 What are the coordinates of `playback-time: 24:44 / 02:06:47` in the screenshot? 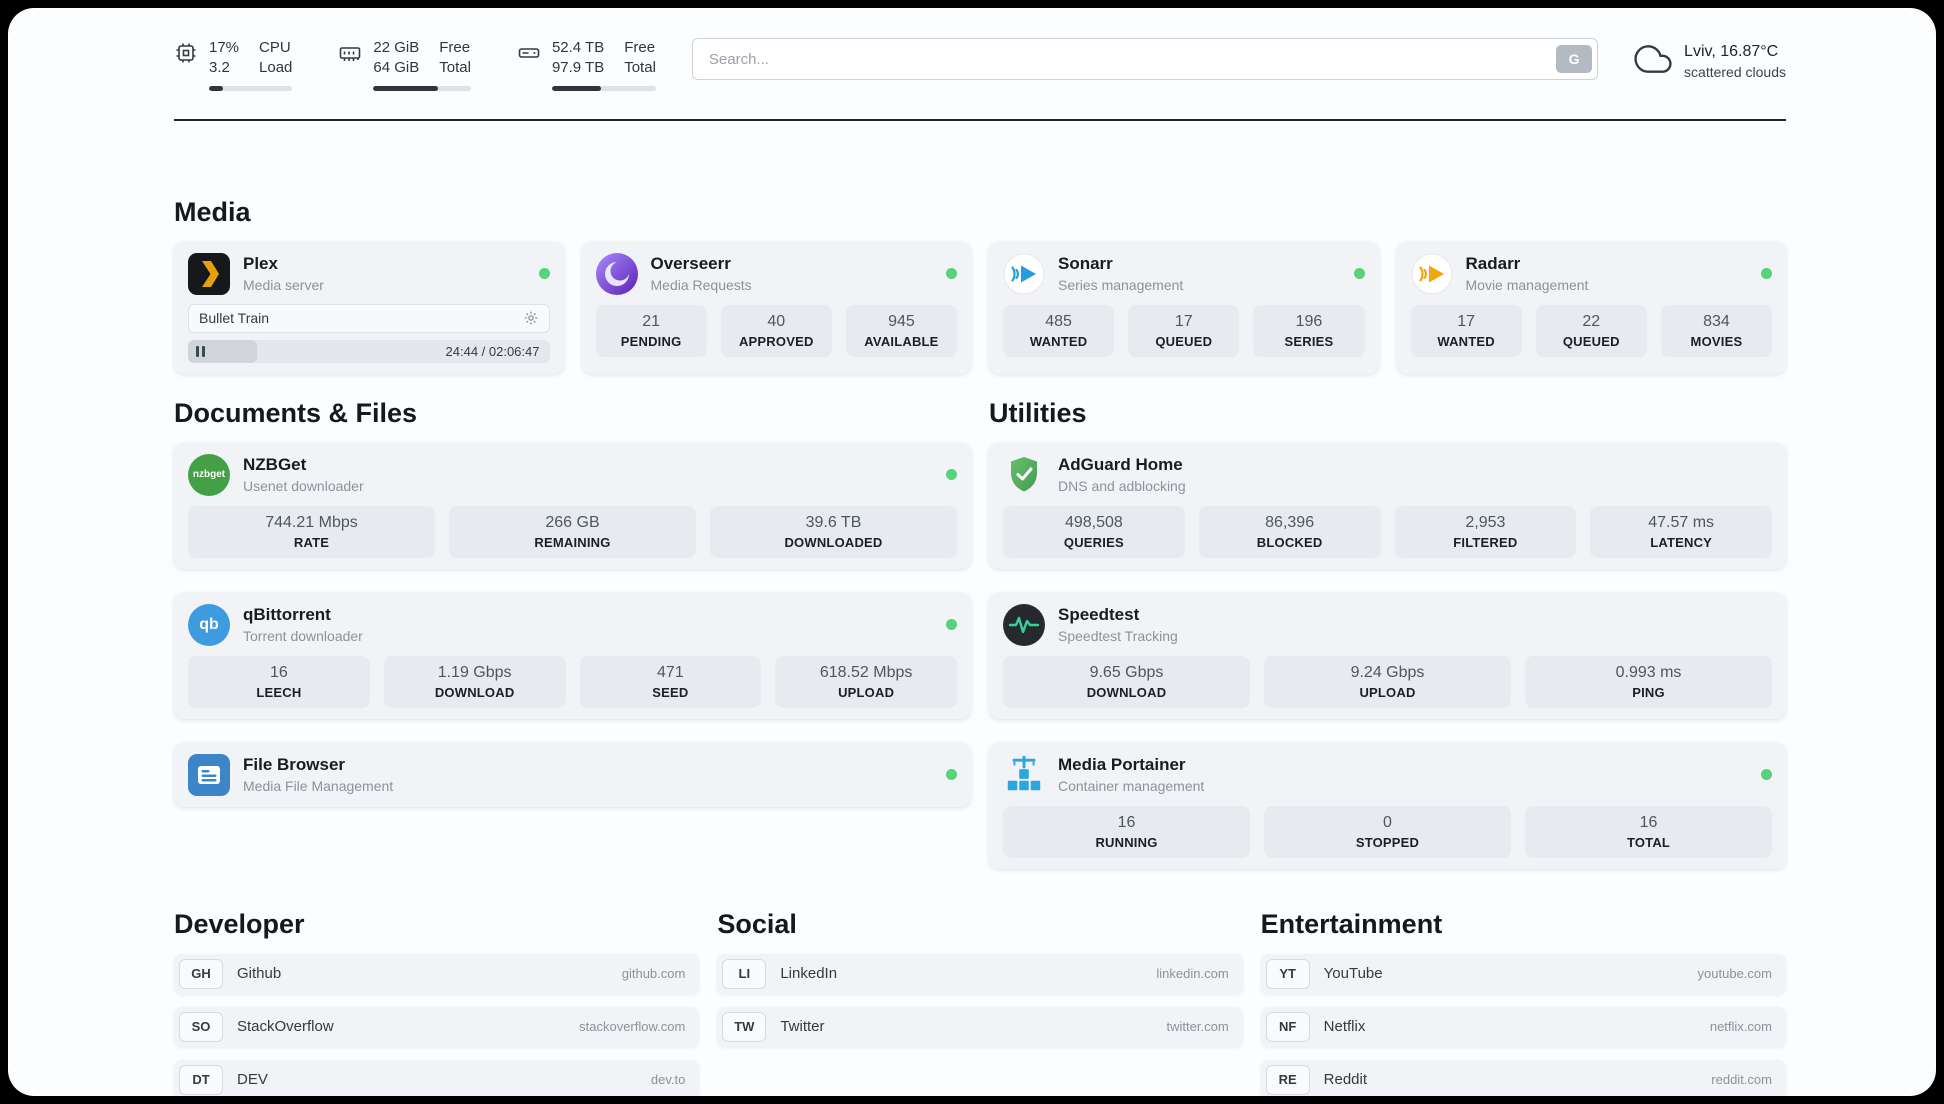 It's located at (492, 351).